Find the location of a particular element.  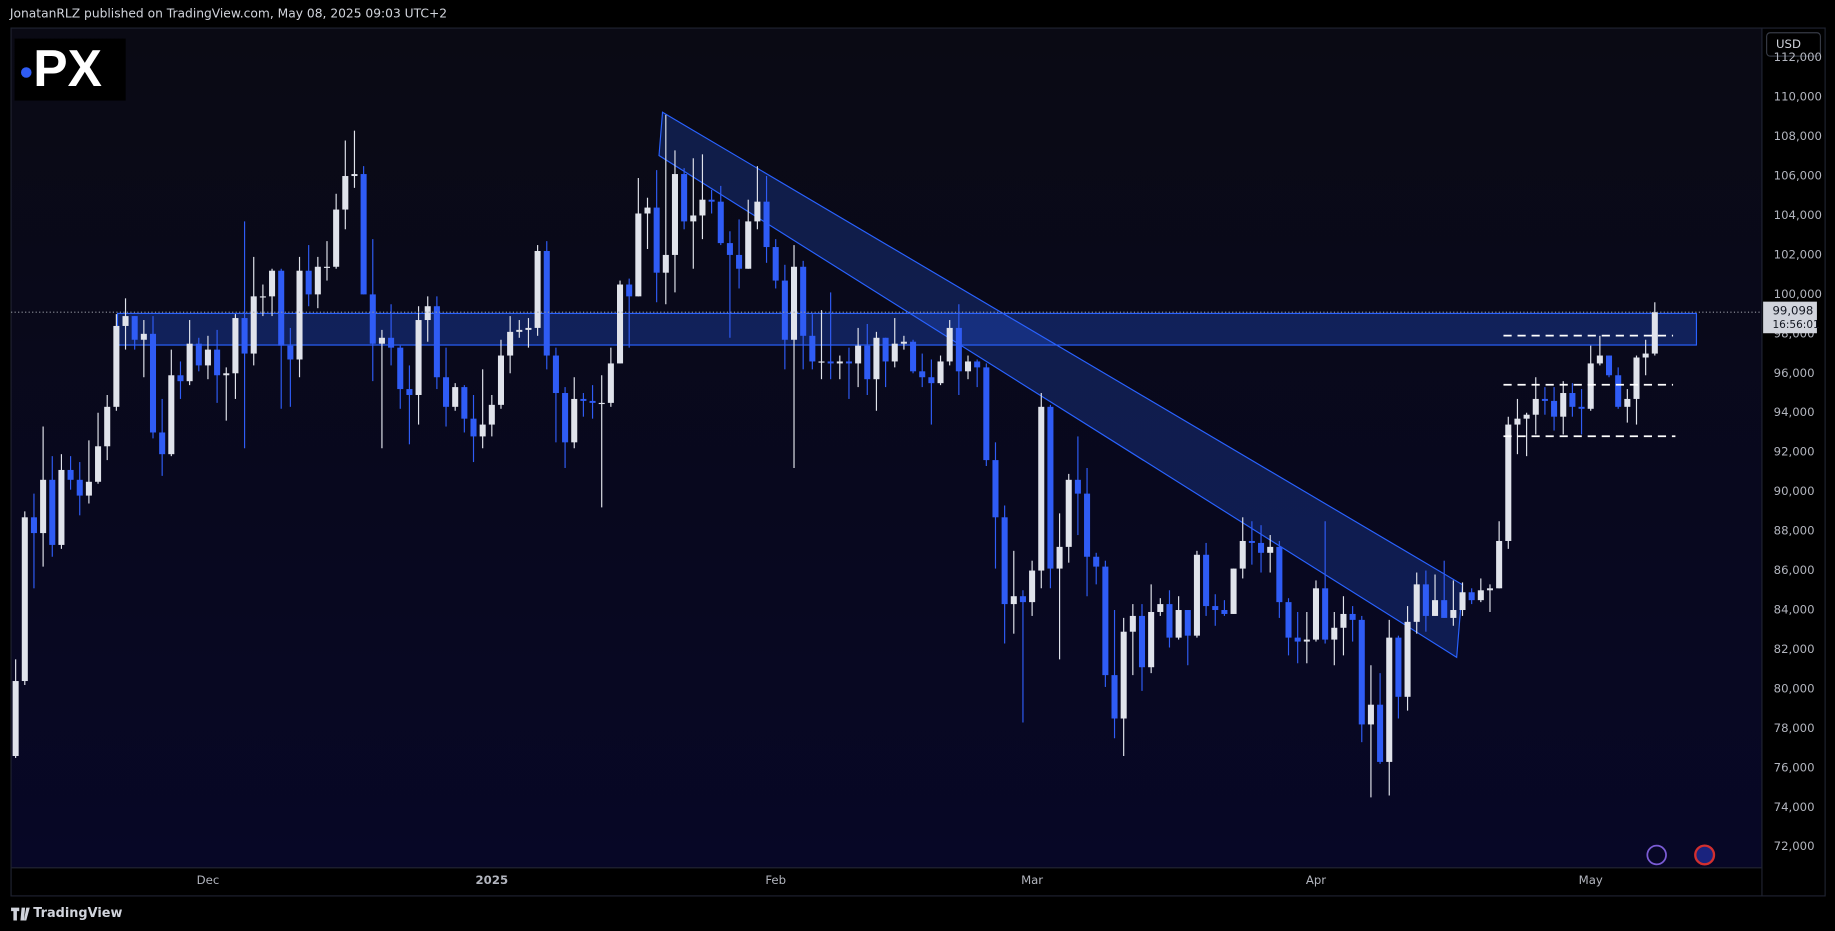

y-tick-label: 90,000 is located at coordinates (1794, 491).